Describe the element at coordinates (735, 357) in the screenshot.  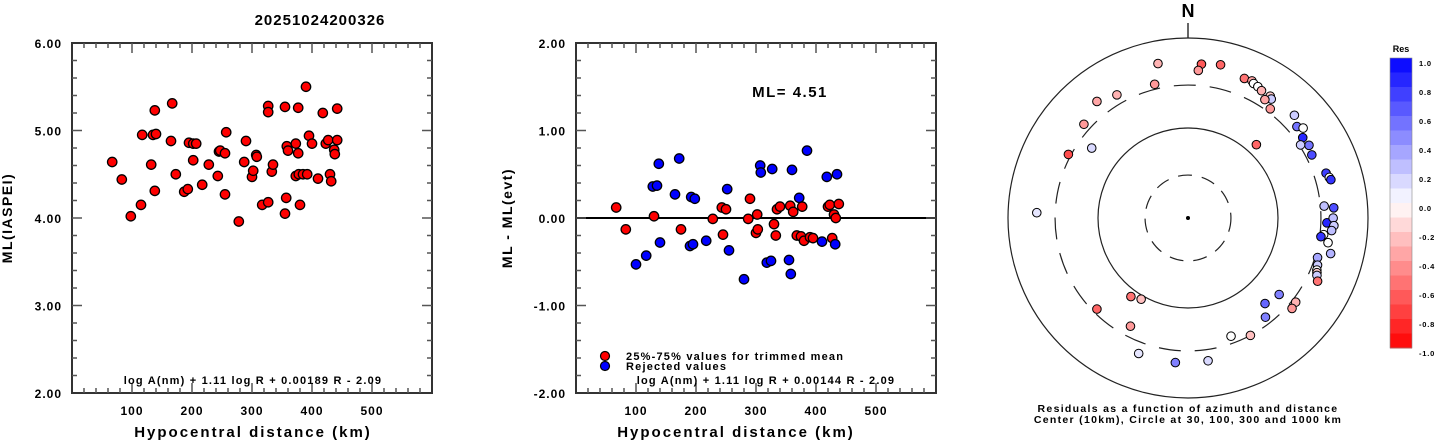
I see `legend-label-trimmed: 25%-75% values for trimmed mean` at that location.